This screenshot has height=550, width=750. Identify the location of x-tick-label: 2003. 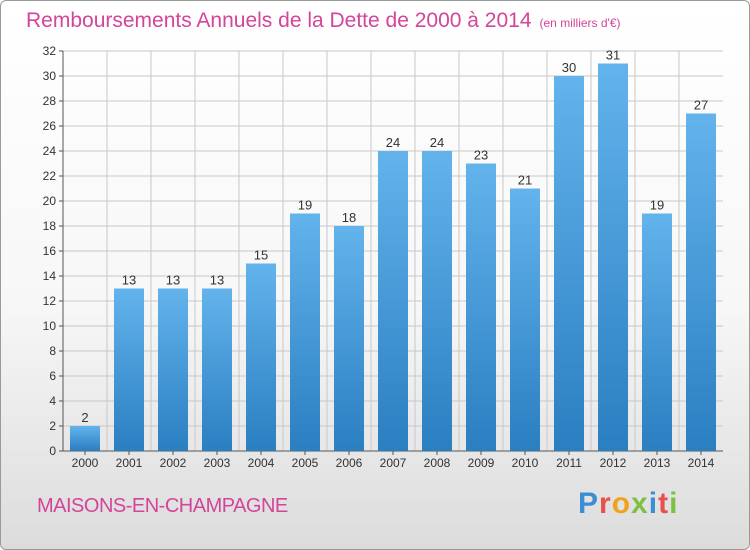
(217, 463).